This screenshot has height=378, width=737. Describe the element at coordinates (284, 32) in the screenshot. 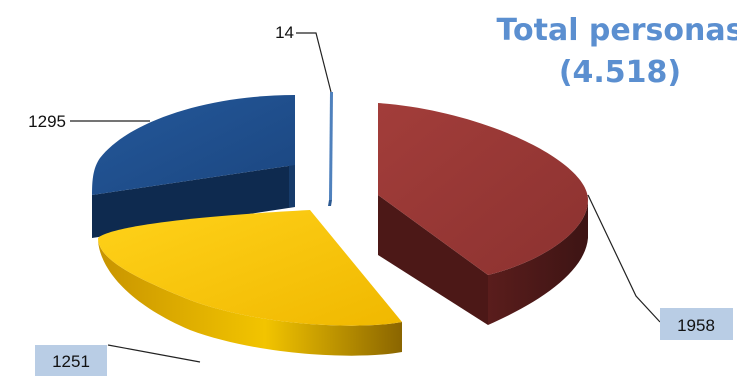

I see `data-label-14: 14` at that location.